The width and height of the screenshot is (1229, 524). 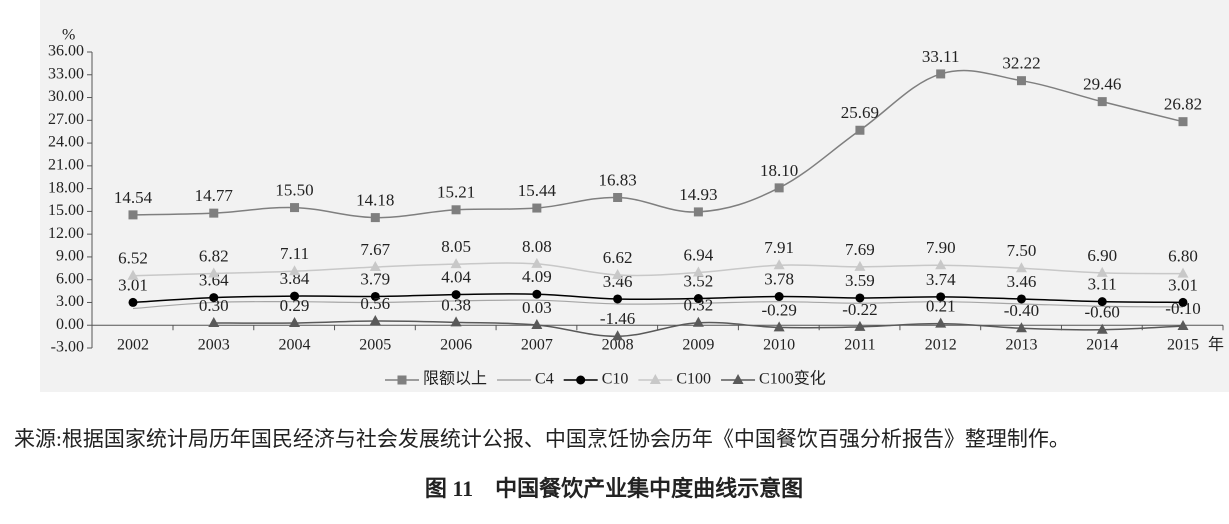 What do you see at coordinates (66, 233) in the screenshot?
I see `y-tick-label: 12.00` at bounding box center [66, 233].